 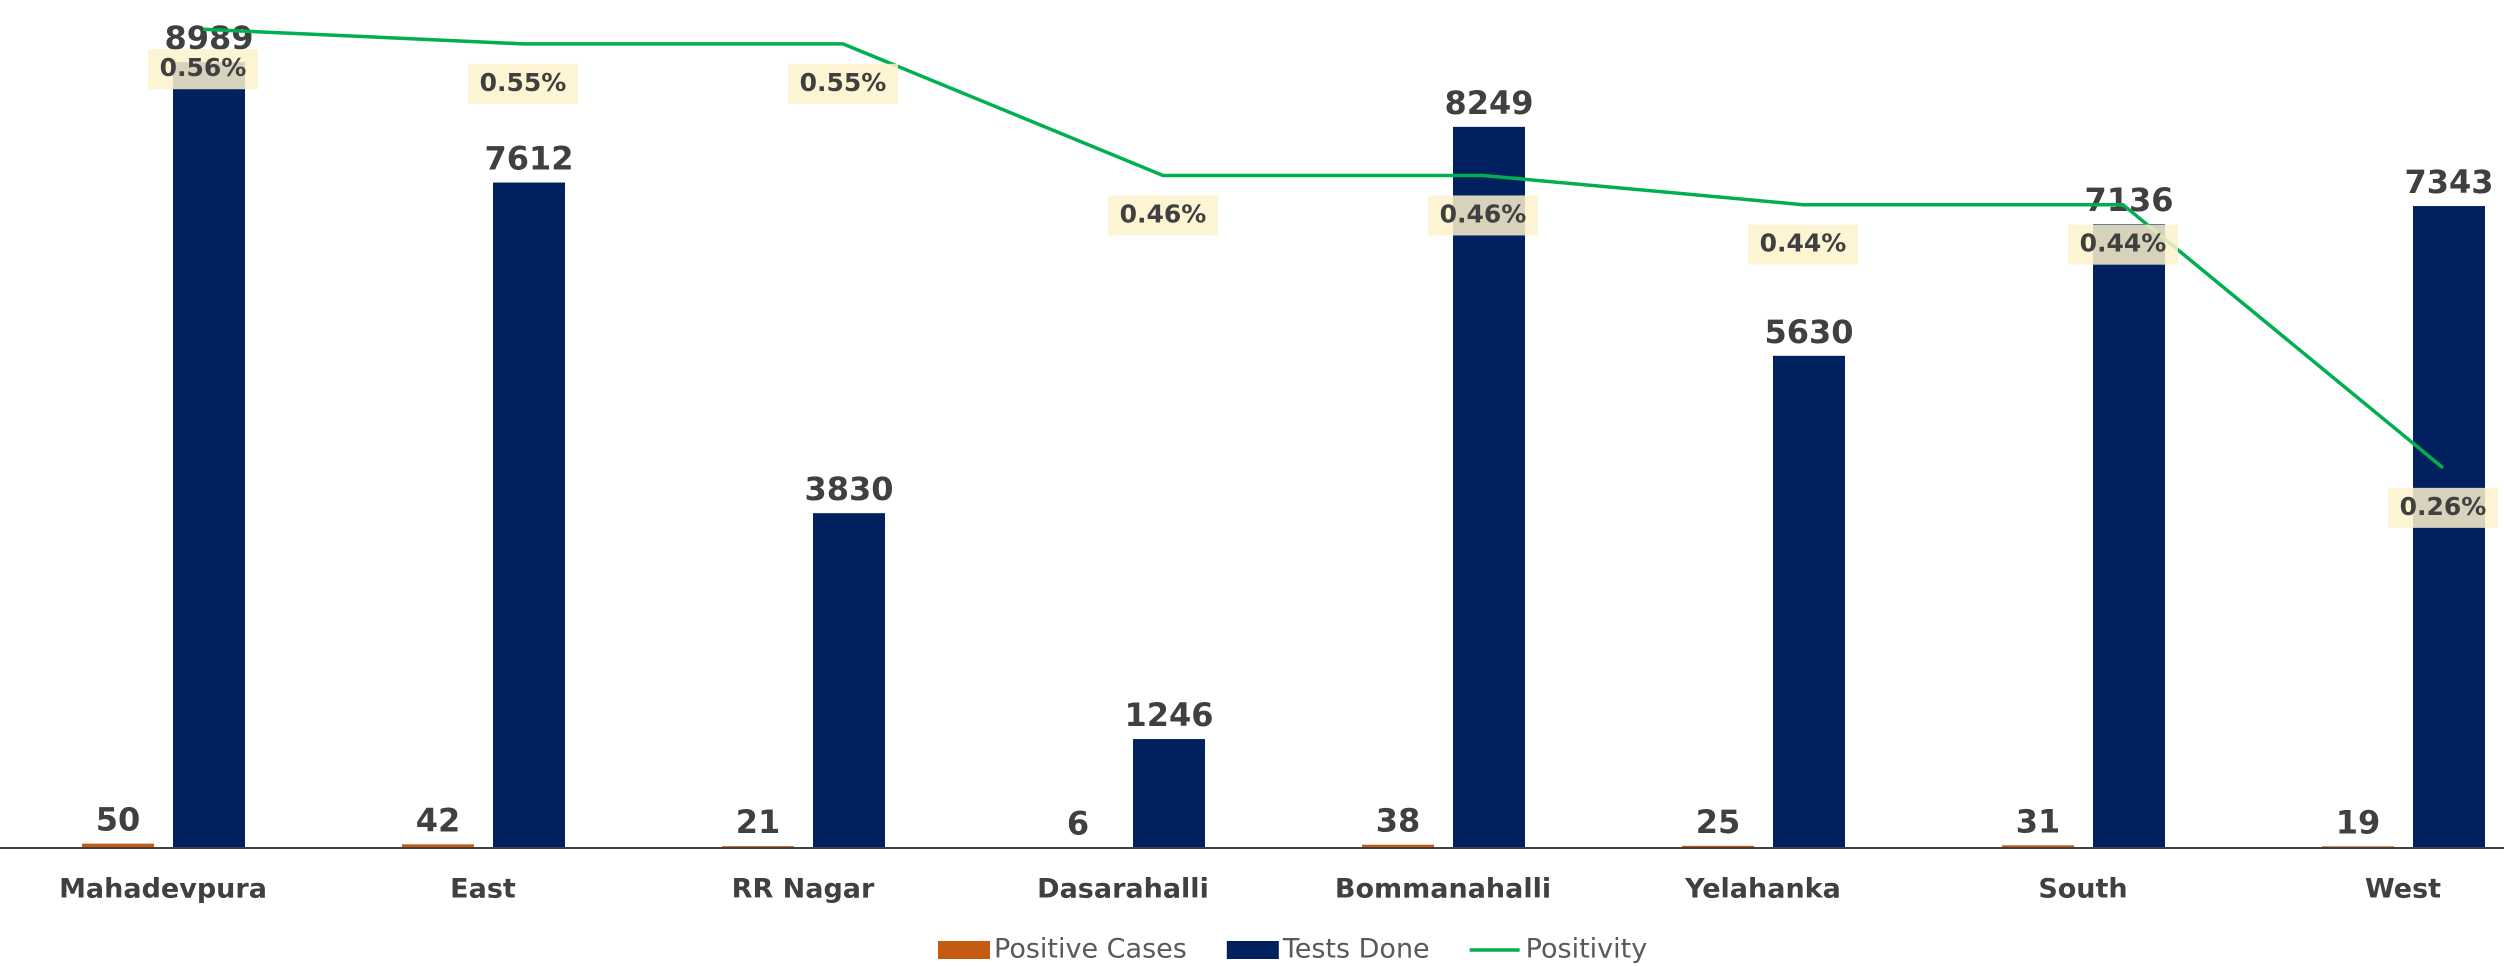 I want to click on data-label: 42, so click(x=438, y=820).